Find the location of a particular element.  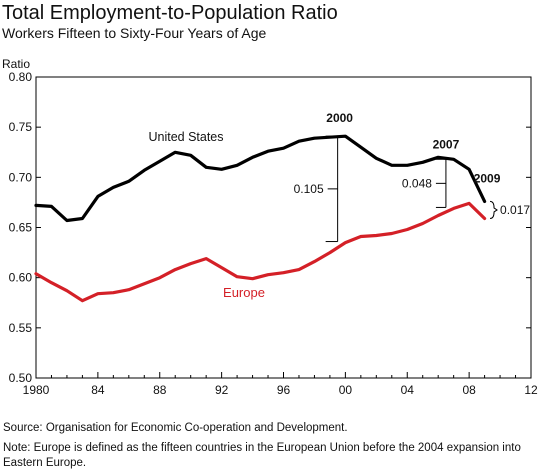

x-tick-label: 92 is located at coordinates (222, 390).